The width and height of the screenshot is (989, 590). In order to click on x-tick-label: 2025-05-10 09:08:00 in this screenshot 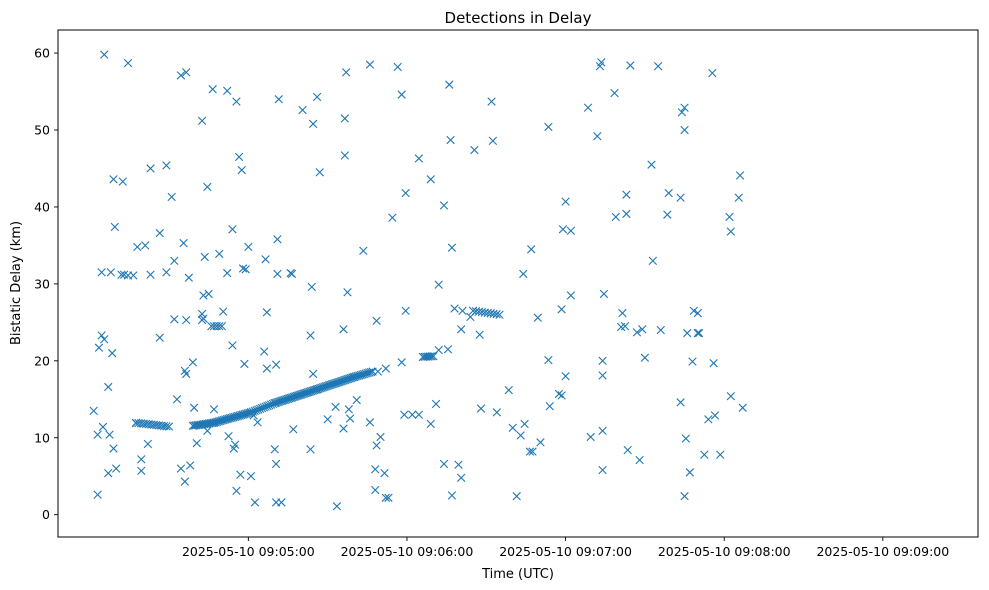, I will do `click(724, 551)`.